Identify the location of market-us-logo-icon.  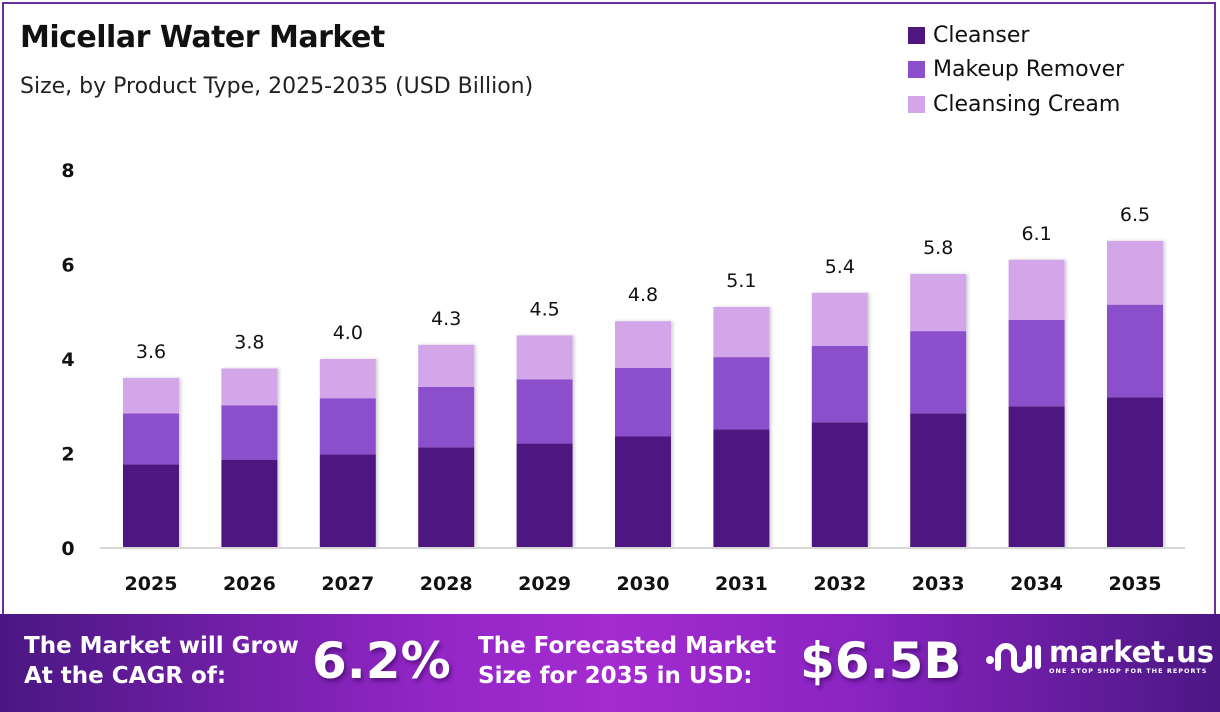
(1013, 658).